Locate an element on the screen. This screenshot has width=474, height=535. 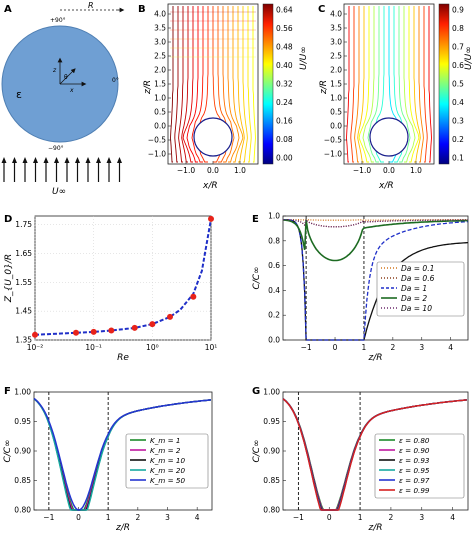
colorbar-c-ticks: 0.9 0.8 0.7 0.6 0.5 0.4 0.3 0.2 0.1 is located at coordinates (458, 84).